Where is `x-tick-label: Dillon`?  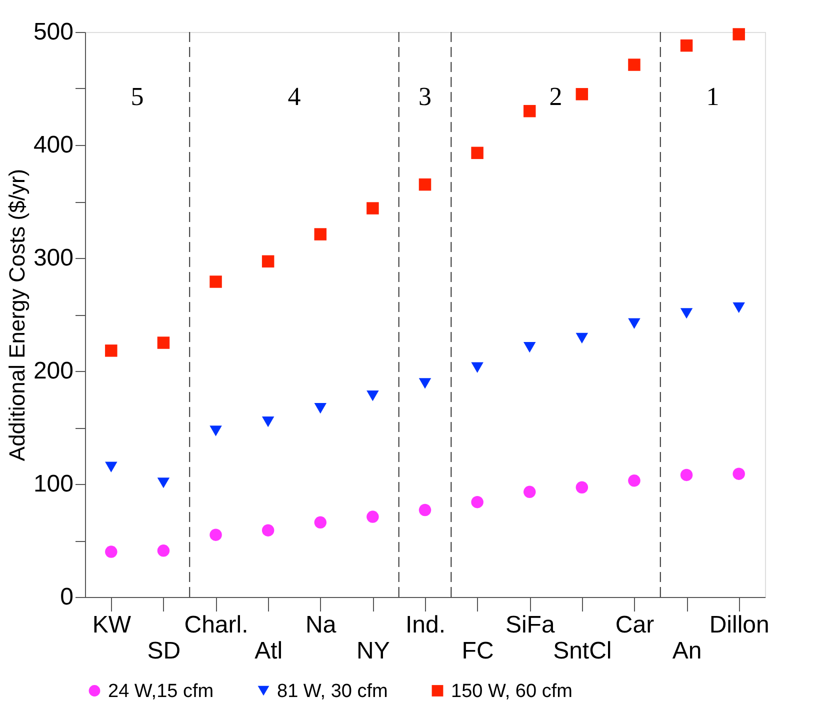
x-tick-label: Dillon is located at coordinates (739, 625).